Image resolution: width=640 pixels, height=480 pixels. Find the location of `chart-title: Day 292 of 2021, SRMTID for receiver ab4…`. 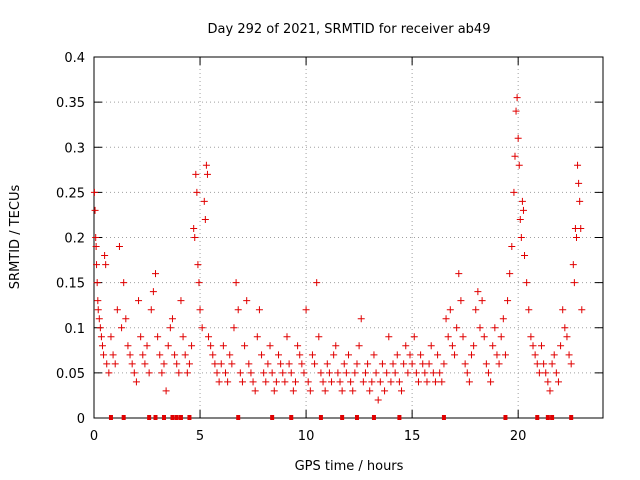

chart-title: Day 292 of 2021, SRMTID for receiver ab4… is located at coordinates (349, 29).